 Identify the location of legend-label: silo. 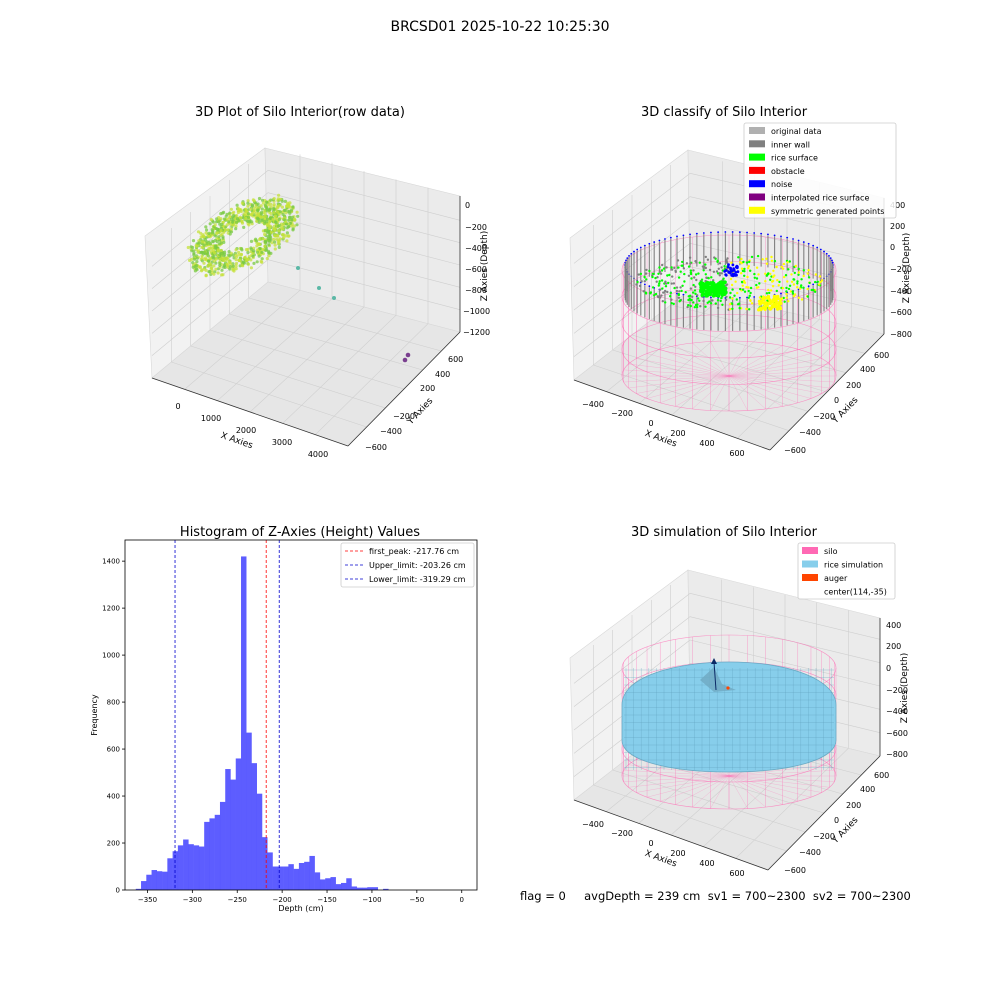
(831, 551).